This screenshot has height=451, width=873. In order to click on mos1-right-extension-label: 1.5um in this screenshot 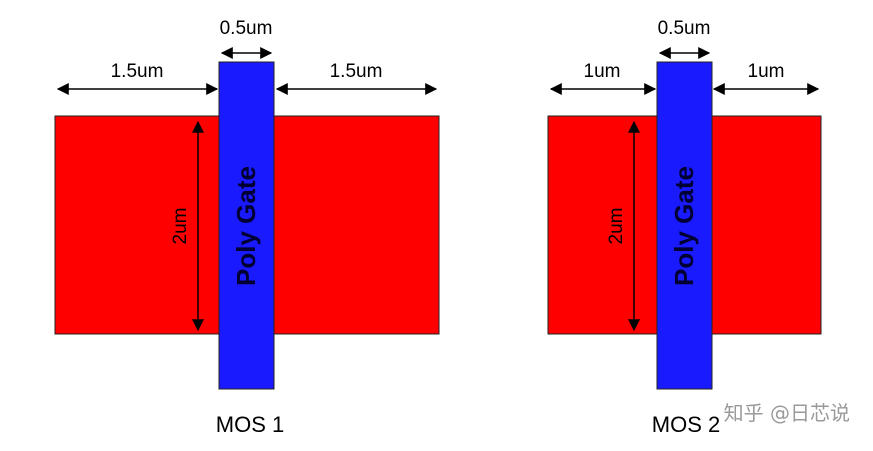, I will do `click(356, 71)`.